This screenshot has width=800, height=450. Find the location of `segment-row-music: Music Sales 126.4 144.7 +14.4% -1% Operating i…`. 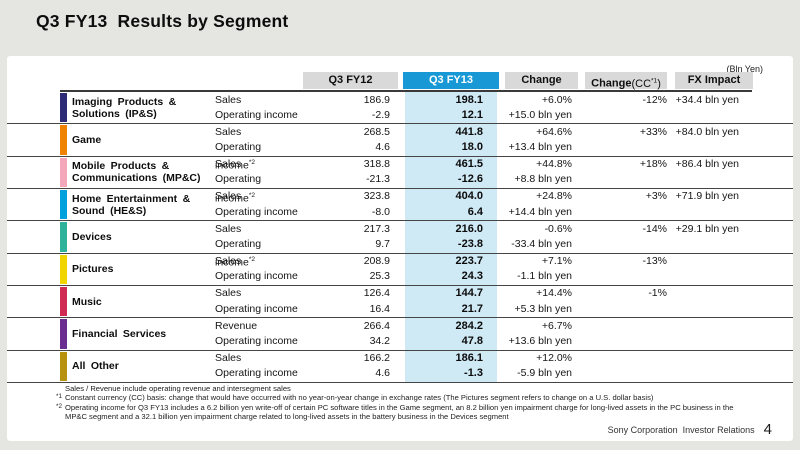

segment-row-music: Music Sales 126.4 144.7 +14.4% -1% Operating i… is located at coordinates (400, 302).